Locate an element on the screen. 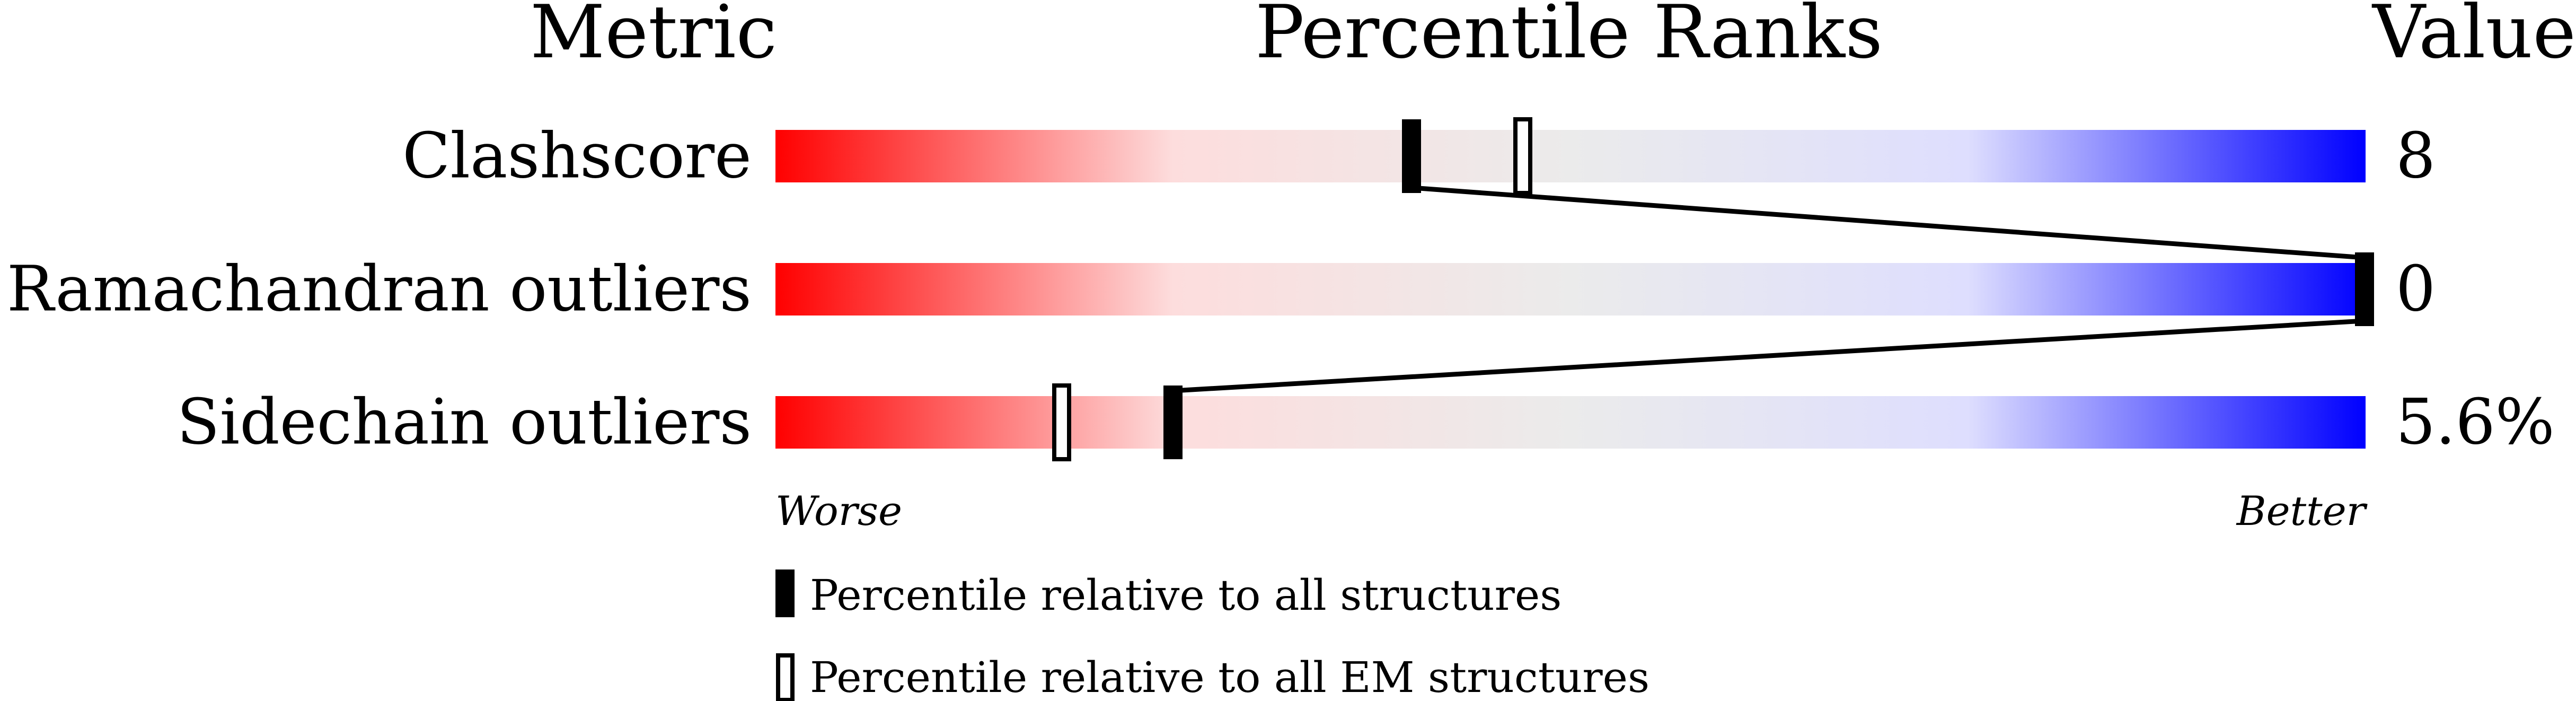 The width and height of the screenshot is (2576, 701). legend-label-all: Percentile relative to all structures is located at coordinates (1186, 595).